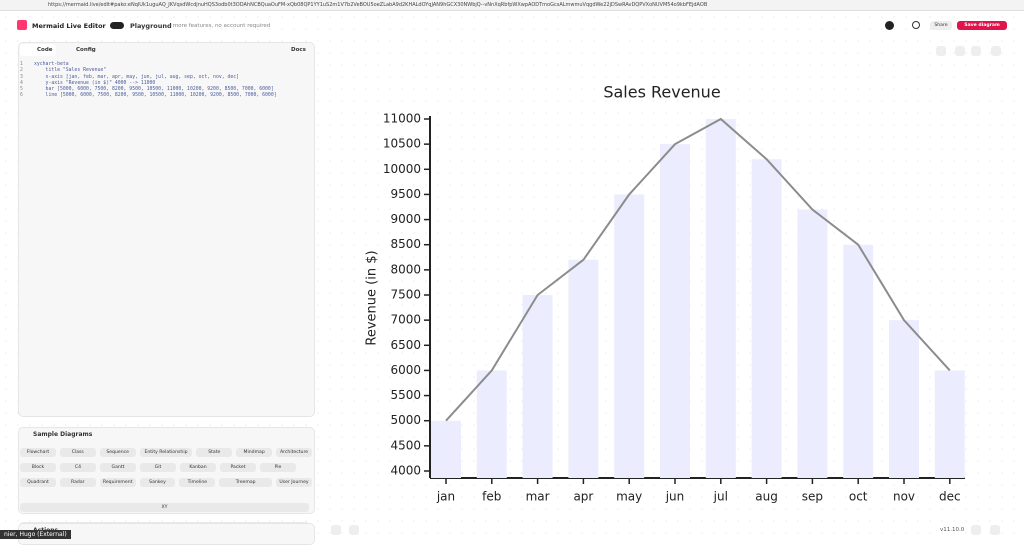 The width and height of the screenshot is (1024, 545). What do you see at coordinates (405, 471) in the screenshot?
I see `y-tick-label: 4000` at bounding box center [405, 471].